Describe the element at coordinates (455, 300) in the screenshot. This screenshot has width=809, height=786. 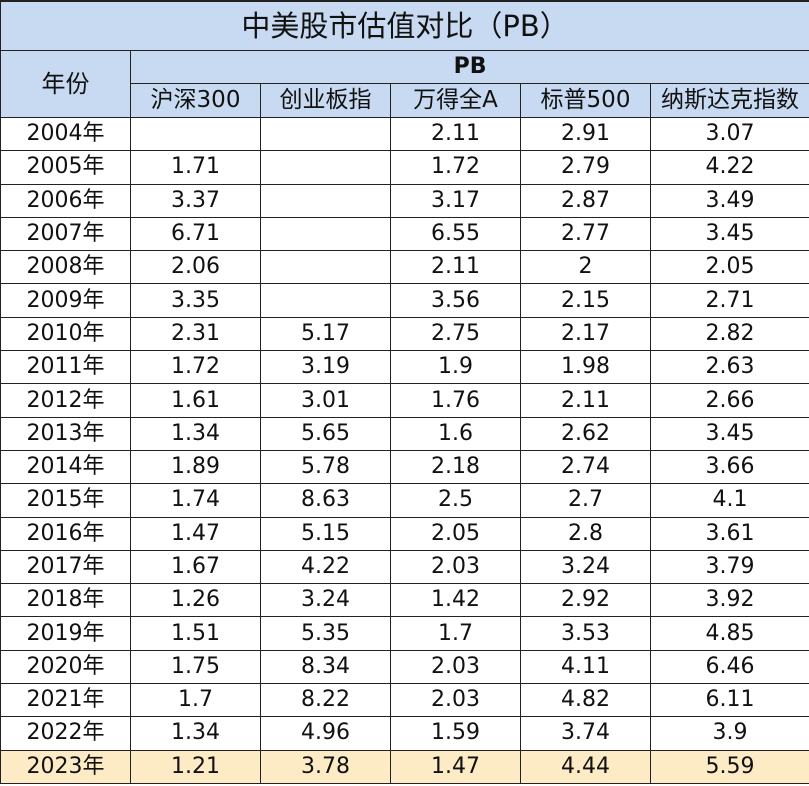
I see `value-cell: 3.56` at that location.